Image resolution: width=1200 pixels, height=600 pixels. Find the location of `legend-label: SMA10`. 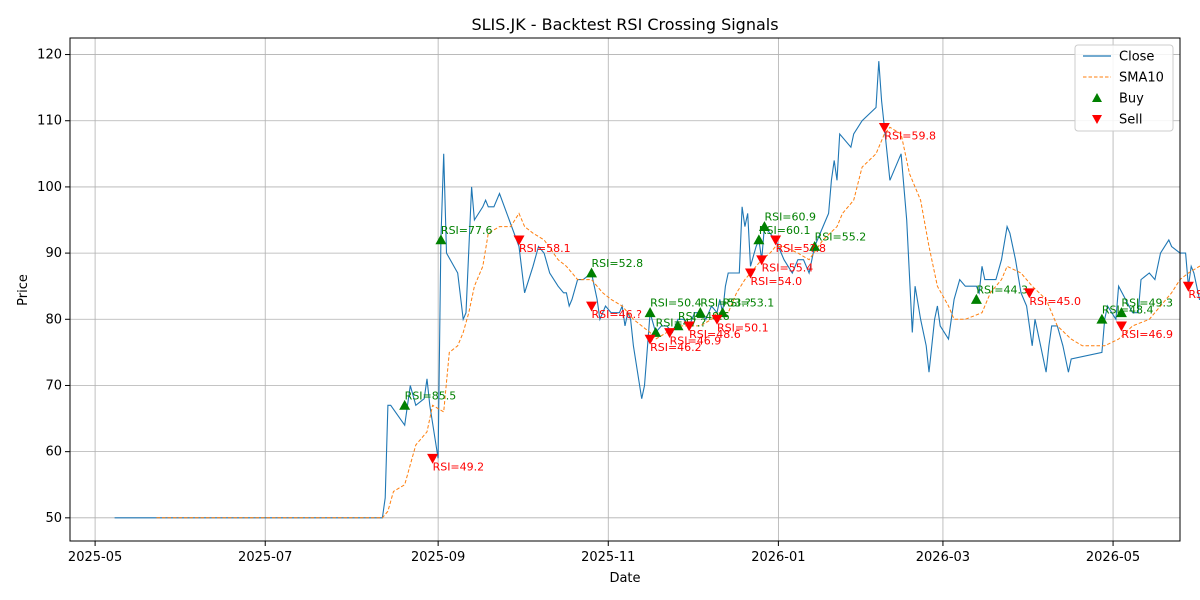

legend-label: SMA10 is located at coordinates (1141, 78).